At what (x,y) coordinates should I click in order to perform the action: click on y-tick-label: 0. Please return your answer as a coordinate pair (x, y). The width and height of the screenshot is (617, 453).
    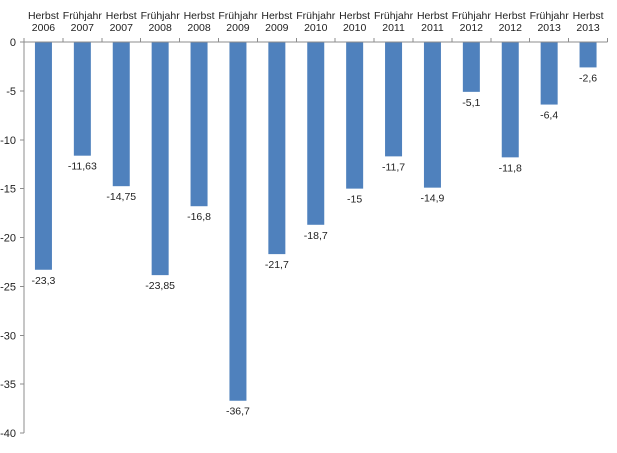
    Looking at the image, I should click on (13, 43).